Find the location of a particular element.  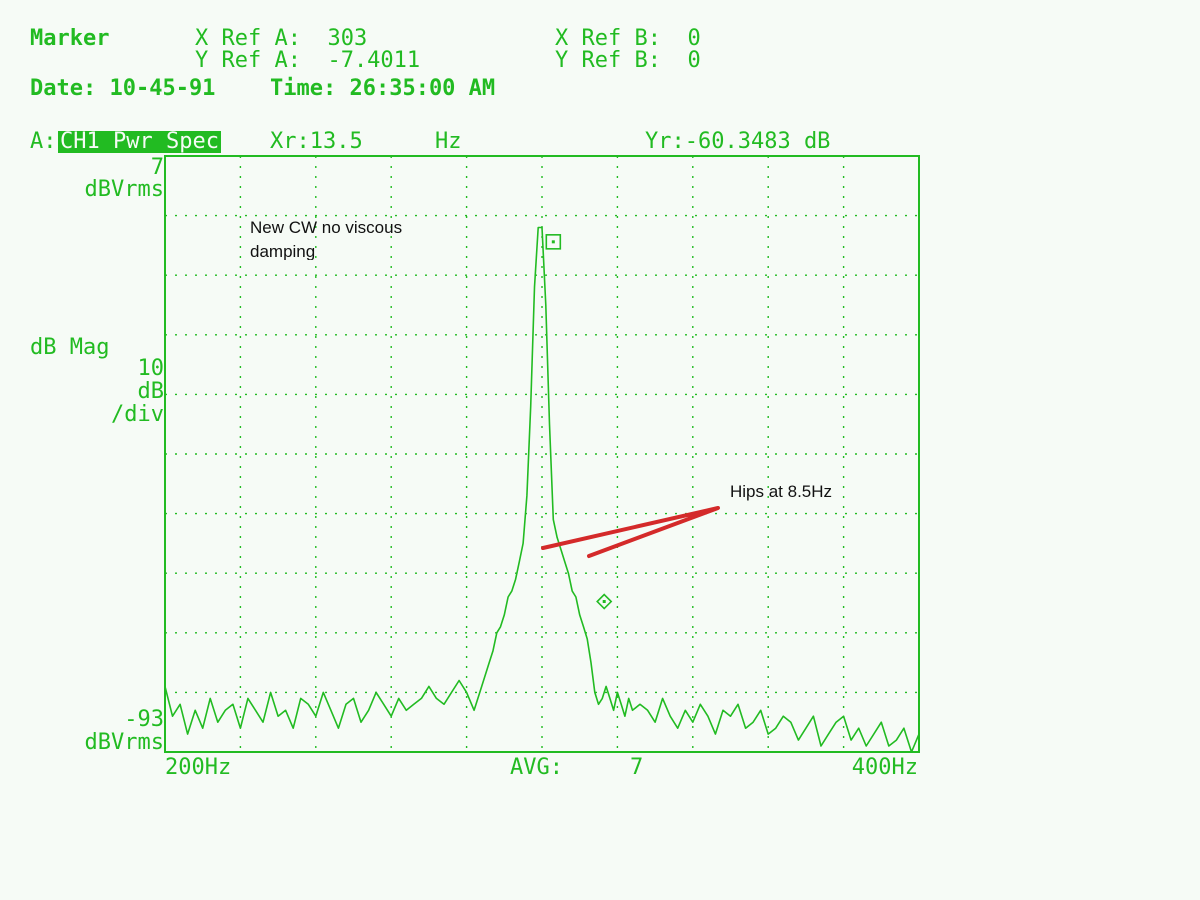

channel-prefix: A: is located at coordinates (43, 141).